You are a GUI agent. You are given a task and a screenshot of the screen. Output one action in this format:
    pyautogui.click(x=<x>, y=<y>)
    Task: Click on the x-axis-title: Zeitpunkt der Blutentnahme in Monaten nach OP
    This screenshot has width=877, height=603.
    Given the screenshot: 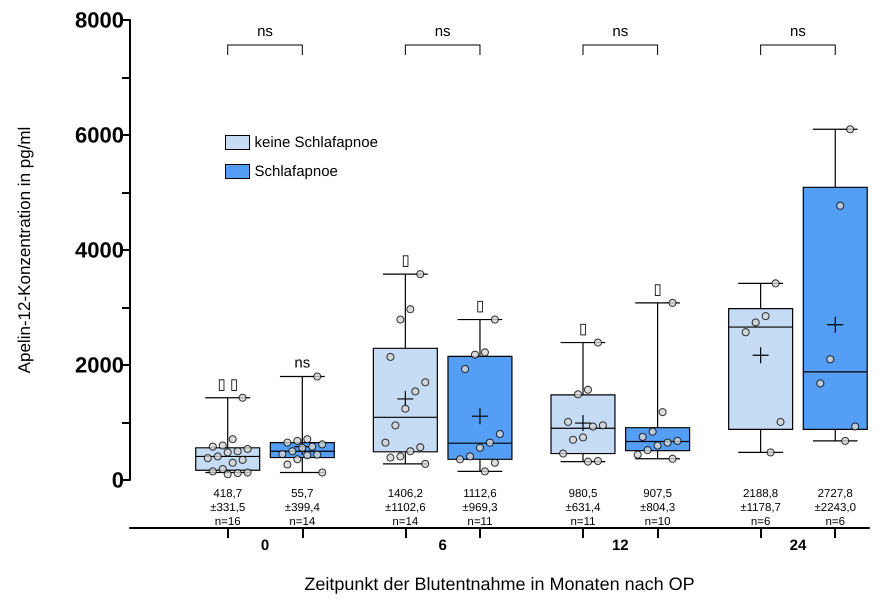 What is the action you would take?
    pyautogui.click(x=499, y=584)
    